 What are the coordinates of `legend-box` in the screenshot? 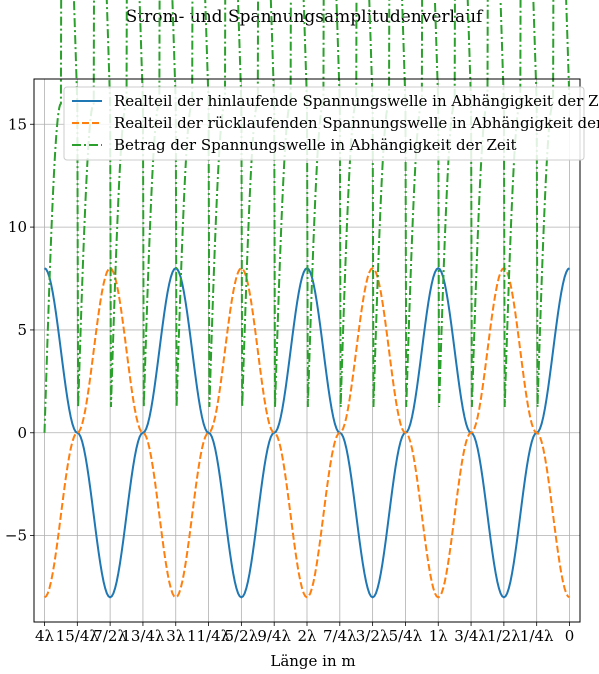 It's located at (324, 123).